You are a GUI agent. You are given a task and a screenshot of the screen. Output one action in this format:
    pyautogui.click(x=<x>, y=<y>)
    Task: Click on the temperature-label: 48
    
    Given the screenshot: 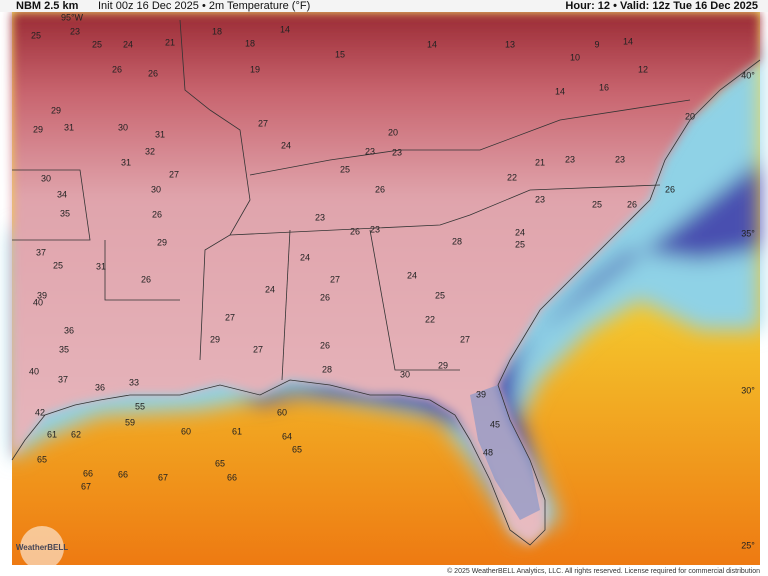 What is the action you would take?
    pyautogui.click(x=488, y=452)
    